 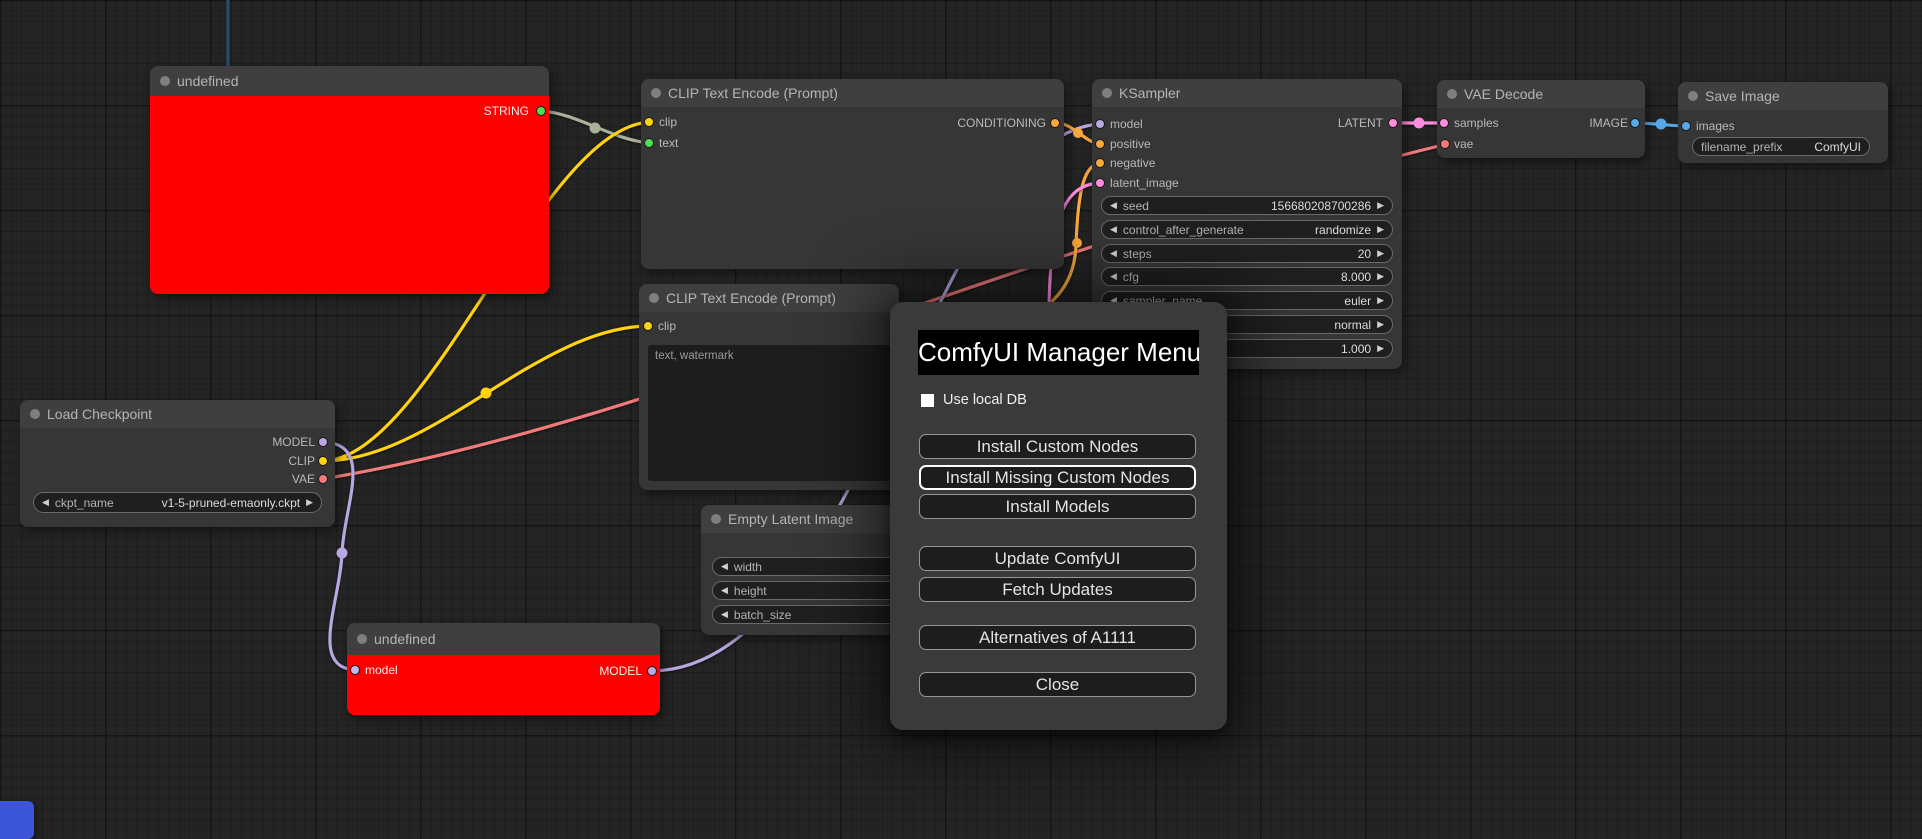 I want to click on widget-width: ◀ width, so click(x=810, y=566).